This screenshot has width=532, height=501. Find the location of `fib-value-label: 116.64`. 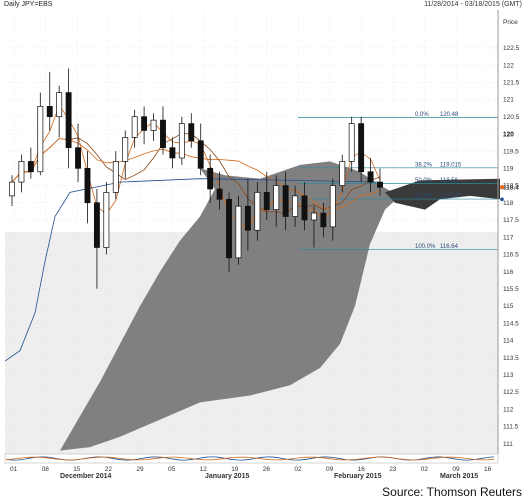

fib-value-label: 116.64 is located at coordinates (449, 247).